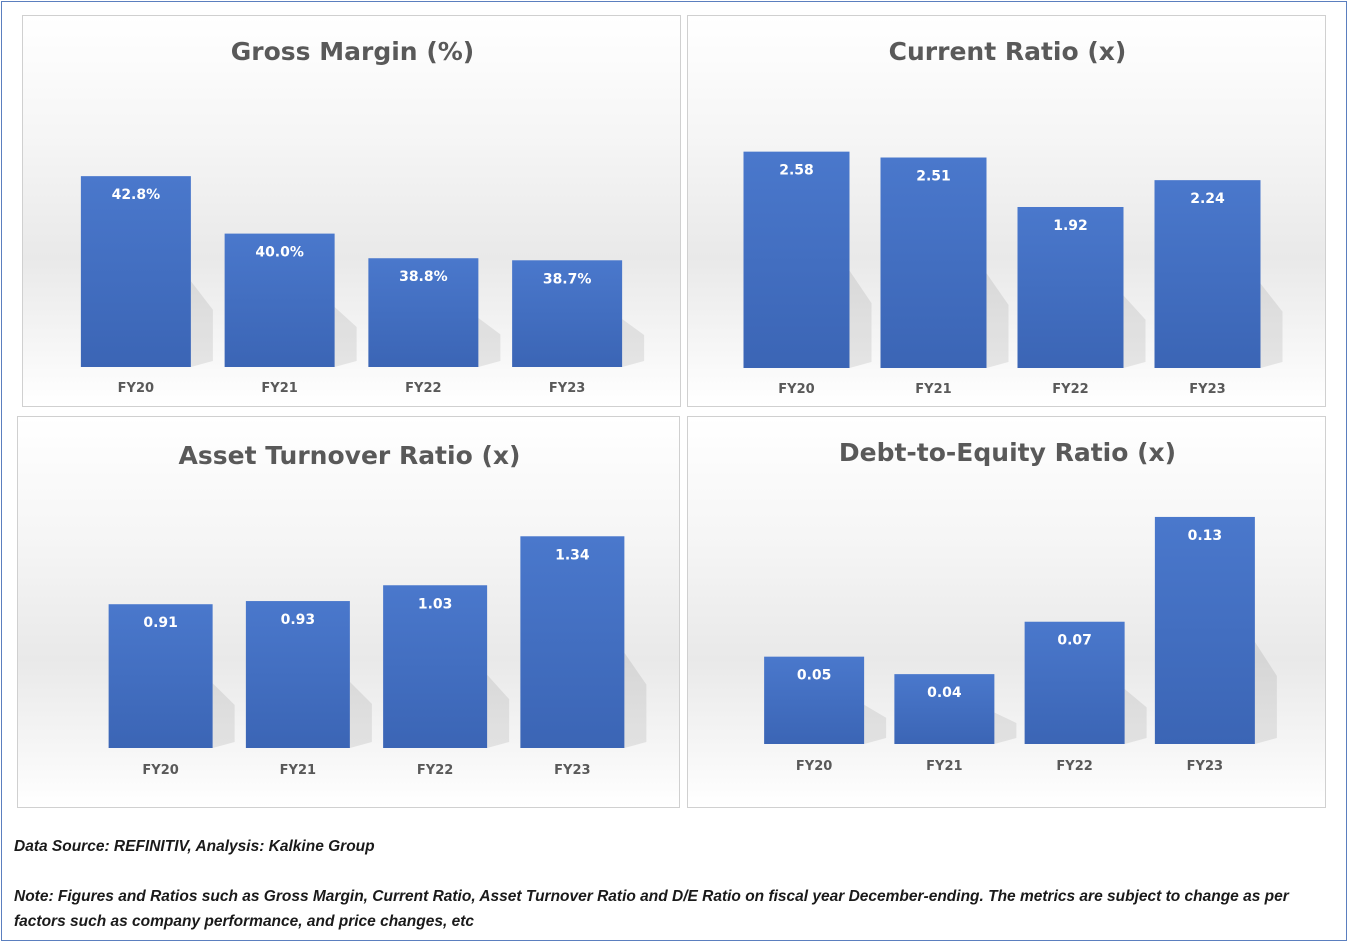 The width and height of the screenshot is (1350, 944). What do you see at coordinates (136, 195) in the screenshot?
I see `data-label: 42.8%` at bounding box center [136, 195].